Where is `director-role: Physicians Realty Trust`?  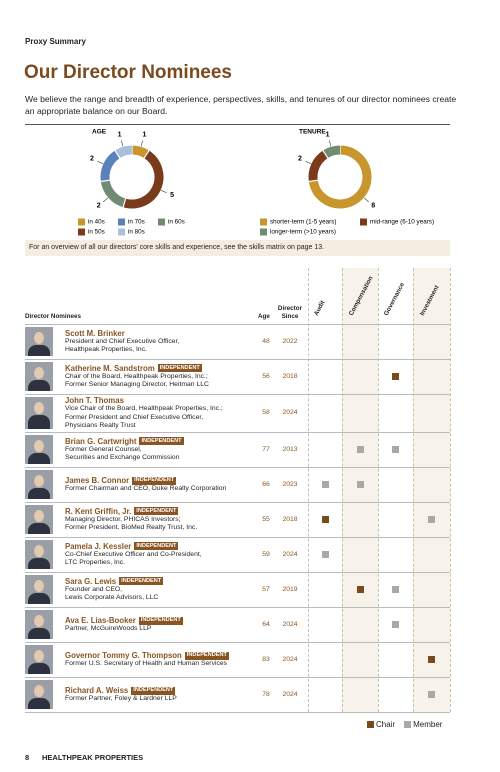 director-role: Physicians Realty Trust is located at coordinates (100, 425).